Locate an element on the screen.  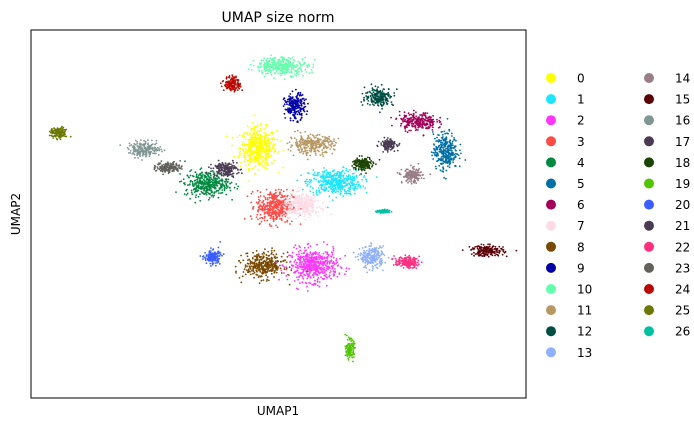
chart-title: UMAP size norm is located at coordinates (278, 18).